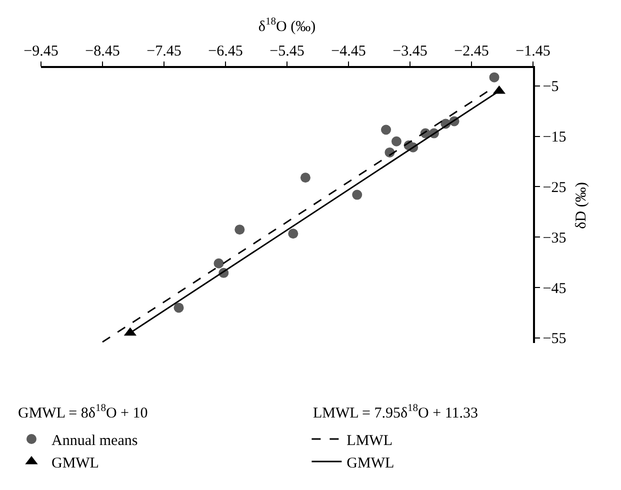 The height and width of the screenshot is (490, 621). Describe the element at coordinates (395, 412) in the screenshot. I see `text: LMWL = 7.95δ$^{18}$O + 11.33` at that location.